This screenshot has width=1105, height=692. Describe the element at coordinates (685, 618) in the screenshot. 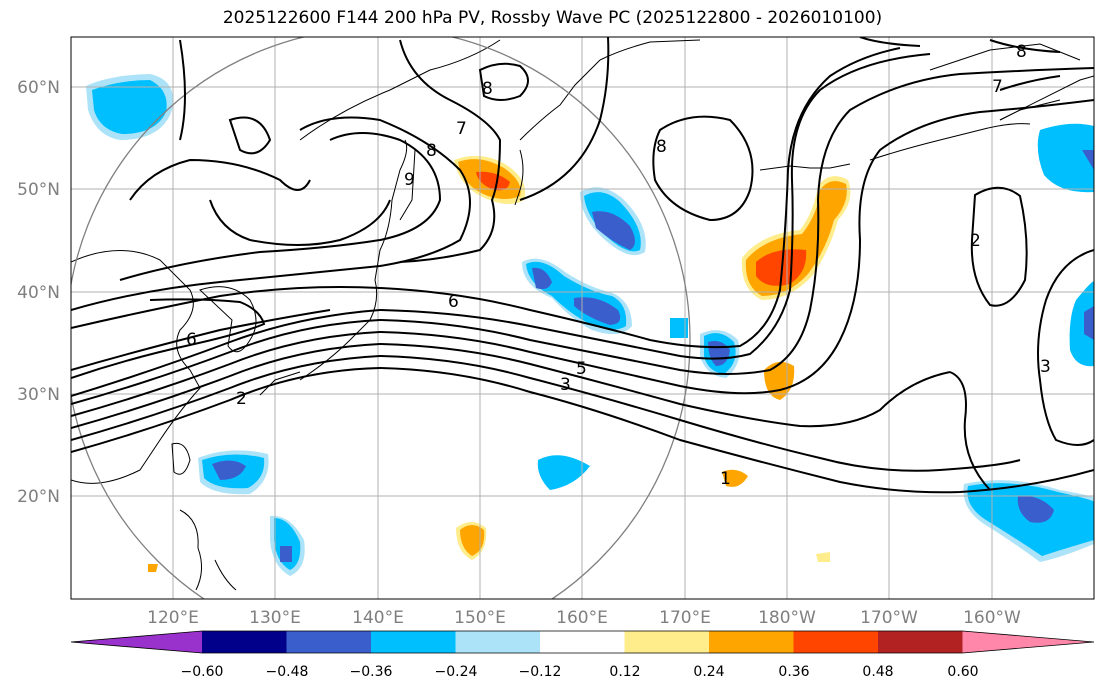

I see `lon-label: 170°E` at that location.